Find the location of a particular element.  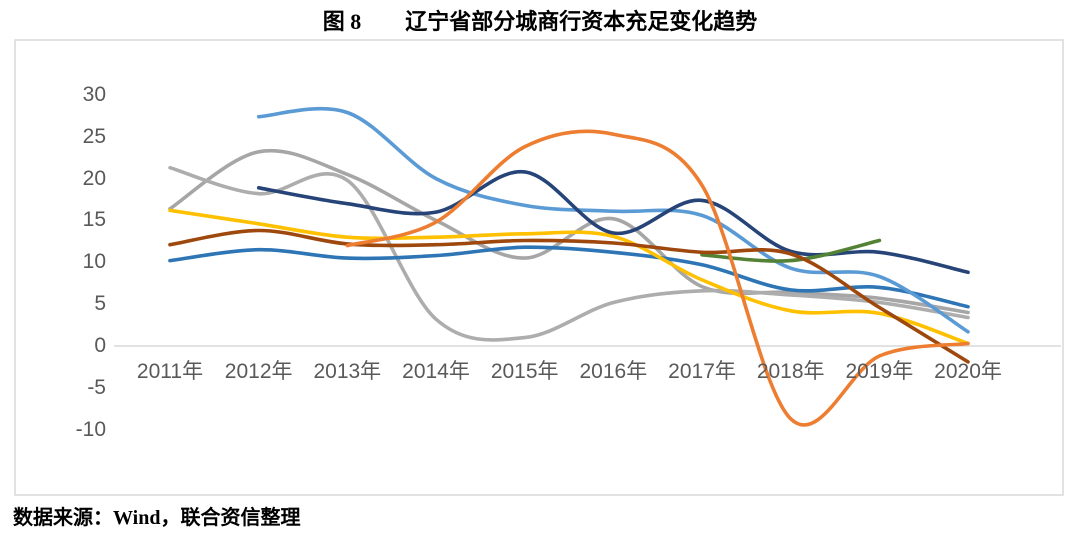

medium-blue-line is located at coordinates (569, 277).